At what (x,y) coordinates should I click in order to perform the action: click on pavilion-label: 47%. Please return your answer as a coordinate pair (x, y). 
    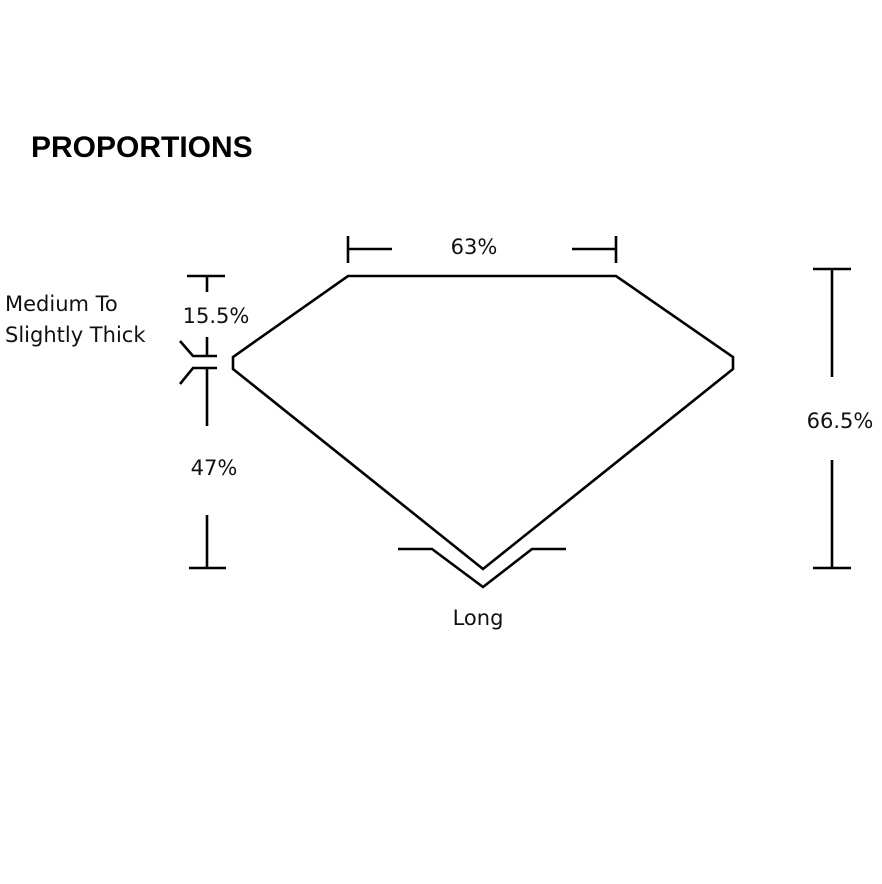
    Looking at the image, I should click on (214, 468).